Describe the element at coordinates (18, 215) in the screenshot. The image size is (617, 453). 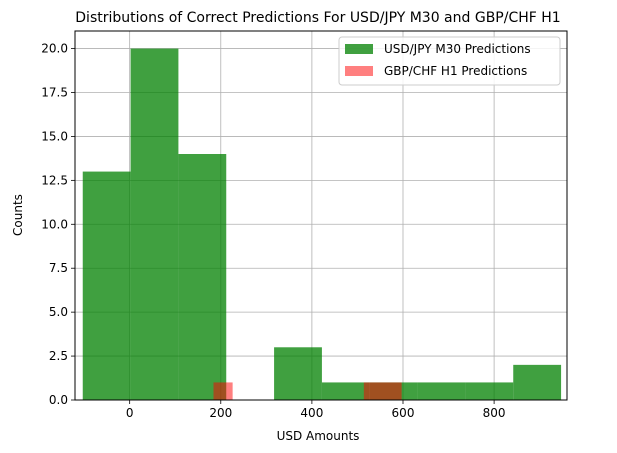
I see `y-axis-label: Counts` at that location.